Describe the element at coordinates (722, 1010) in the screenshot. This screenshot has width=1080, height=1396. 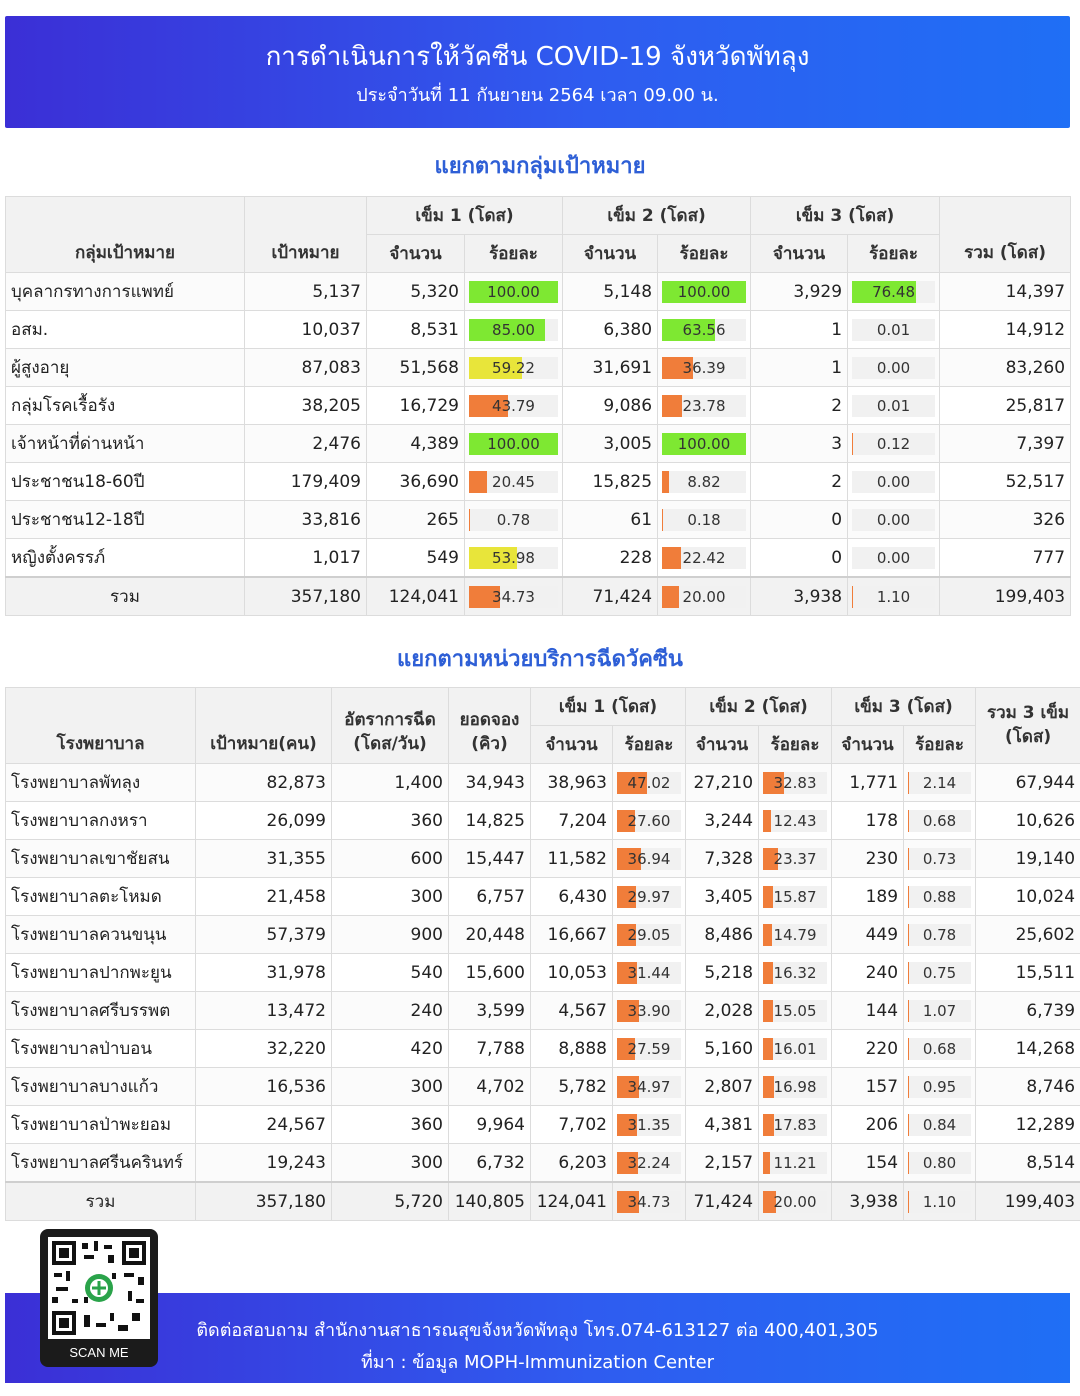
I see `dose2-count: 2,028` at that location.